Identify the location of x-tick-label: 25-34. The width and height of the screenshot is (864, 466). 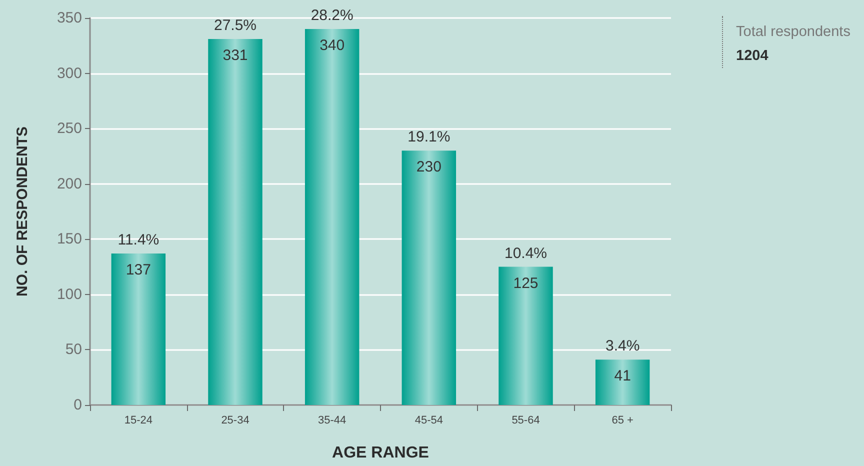
(235, 420).